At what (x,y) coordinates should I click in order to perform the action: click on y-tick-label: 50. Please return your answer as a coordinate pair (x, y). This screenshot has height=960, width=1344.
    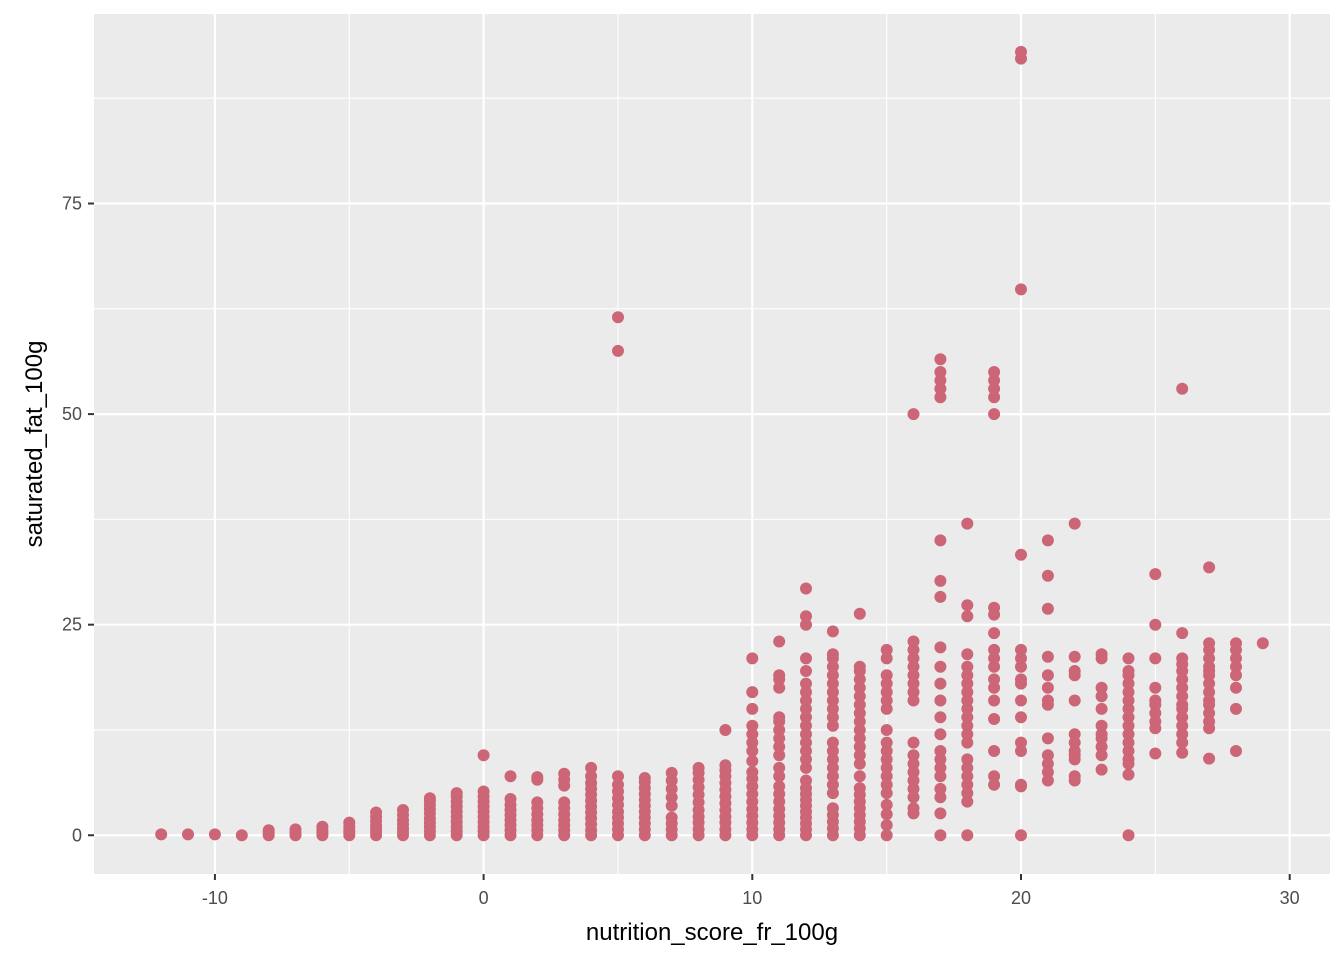
    Looking at the image, I should click on (72, 414).